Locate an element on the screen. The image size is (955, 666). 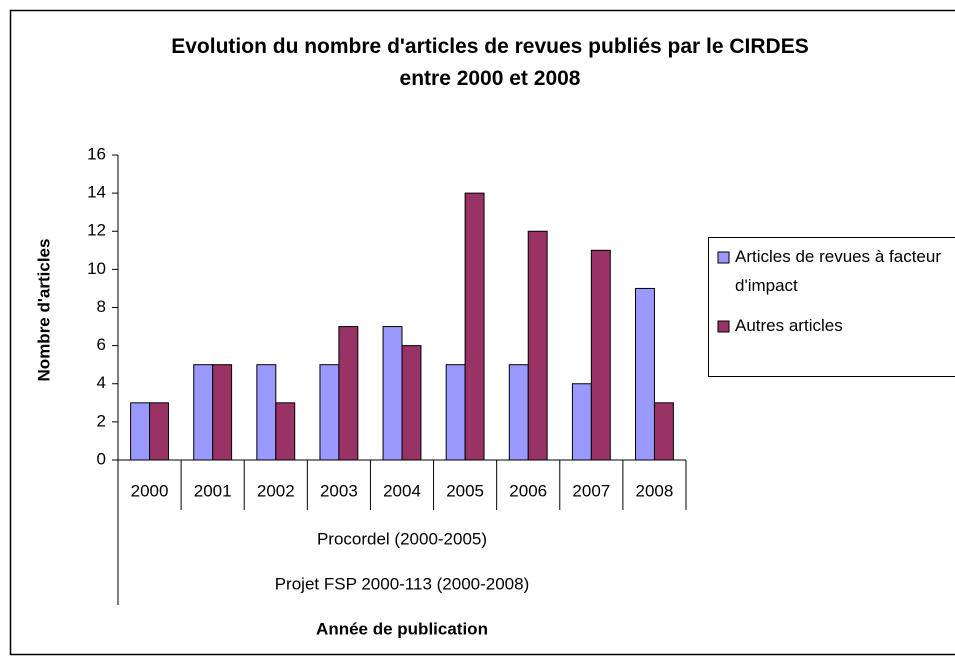
y-tick-label: 6 is located at coordinates (101, 344).